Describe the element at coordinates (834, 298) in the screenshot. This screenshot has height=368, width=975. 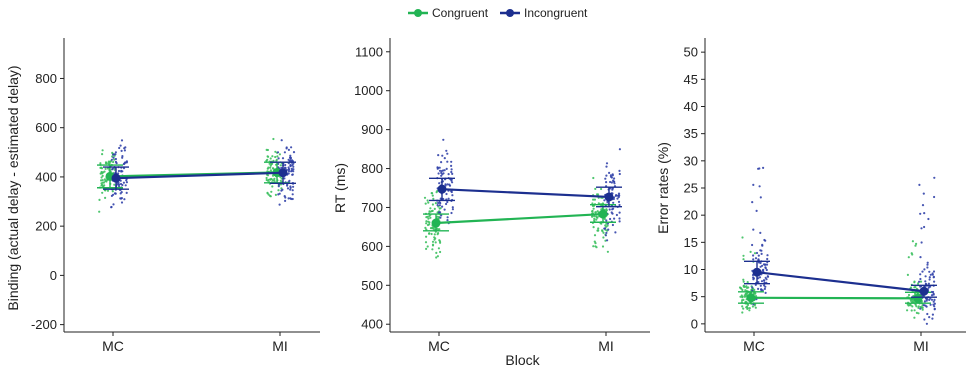
I see `error-congruent-line` at that location.